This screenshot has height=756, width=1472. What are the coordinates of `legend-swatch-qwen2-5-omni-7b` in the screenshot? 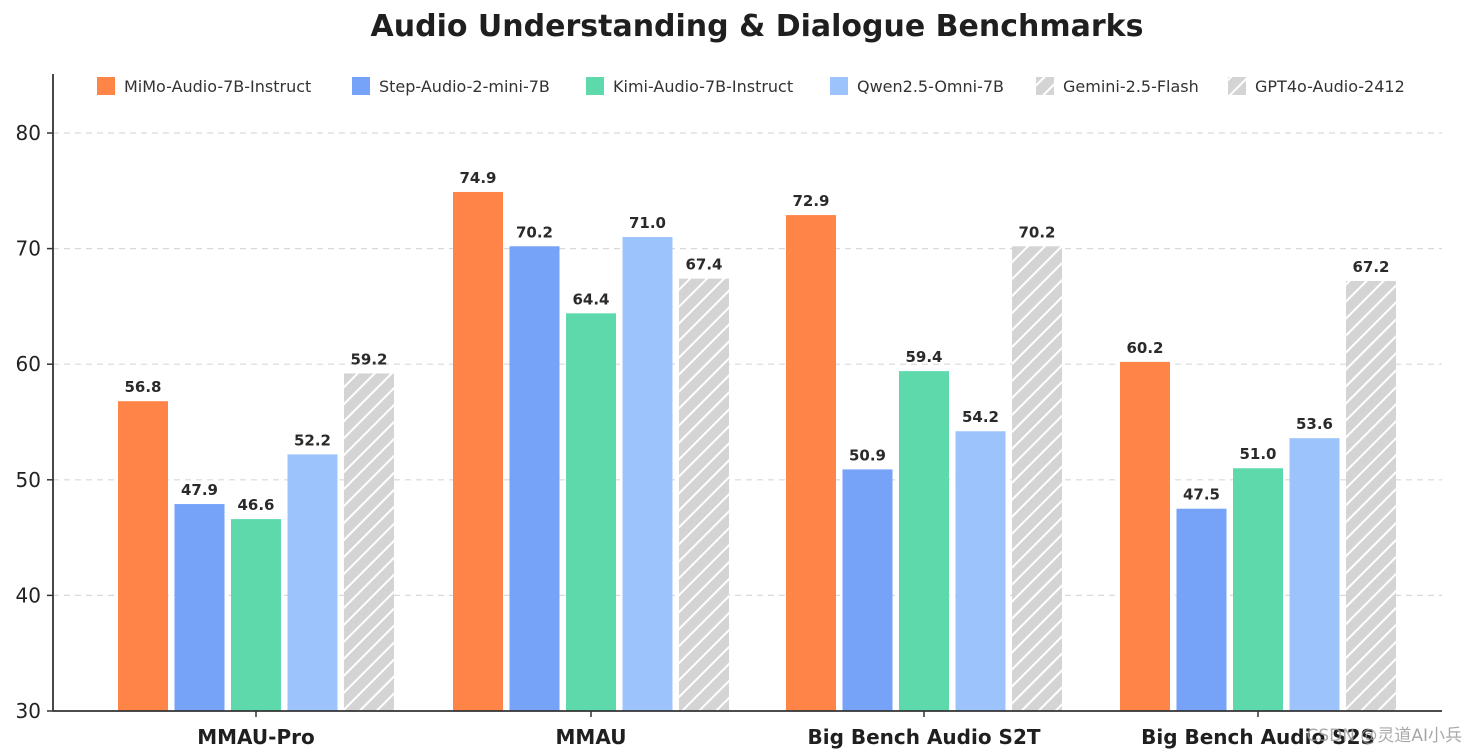 It's located at (839, 86).